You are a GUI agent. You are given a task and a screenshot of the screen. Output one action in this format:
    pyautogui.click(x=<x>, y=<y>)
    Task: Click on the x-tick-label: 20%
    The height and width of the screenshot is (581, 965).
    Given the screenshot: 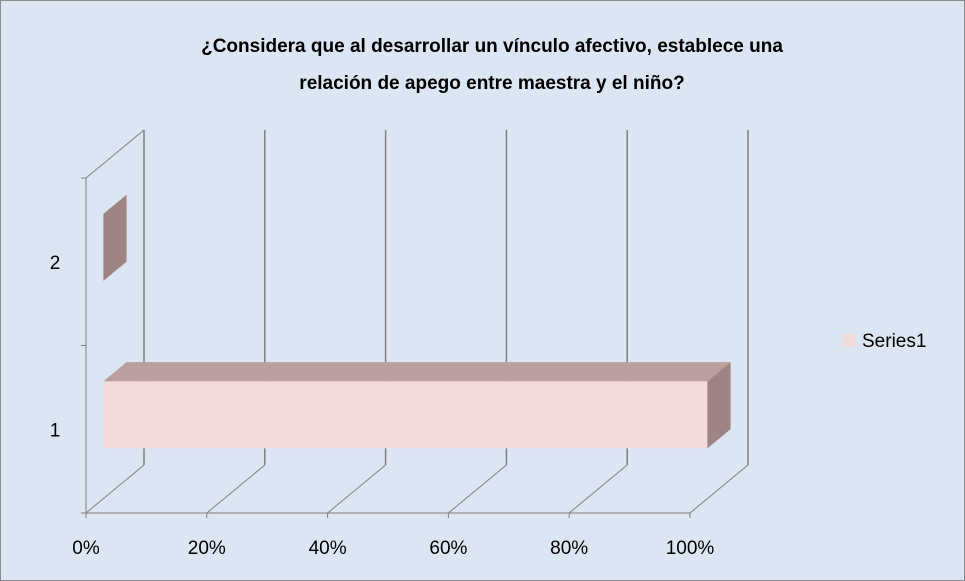 What is the action you would take?
    pyautogui.click(x=207, y=548)
    